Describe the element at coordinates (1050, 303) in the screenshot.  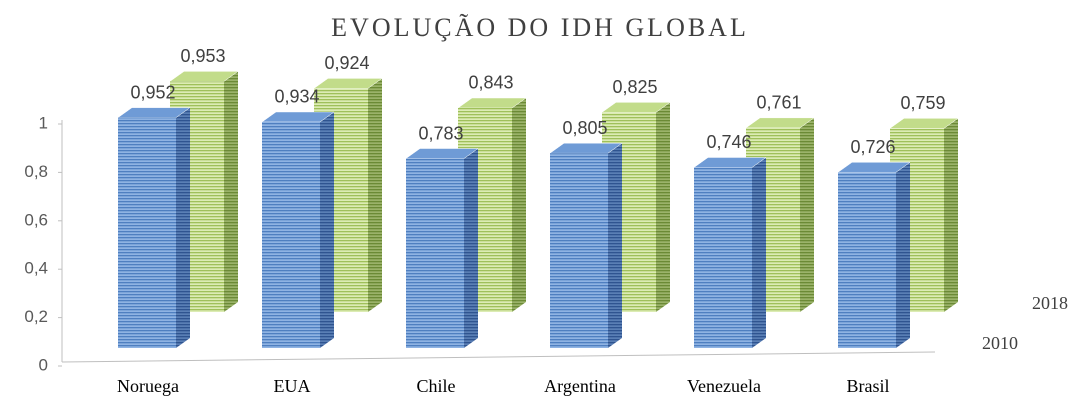
I see `series-label: 2018` at that location.